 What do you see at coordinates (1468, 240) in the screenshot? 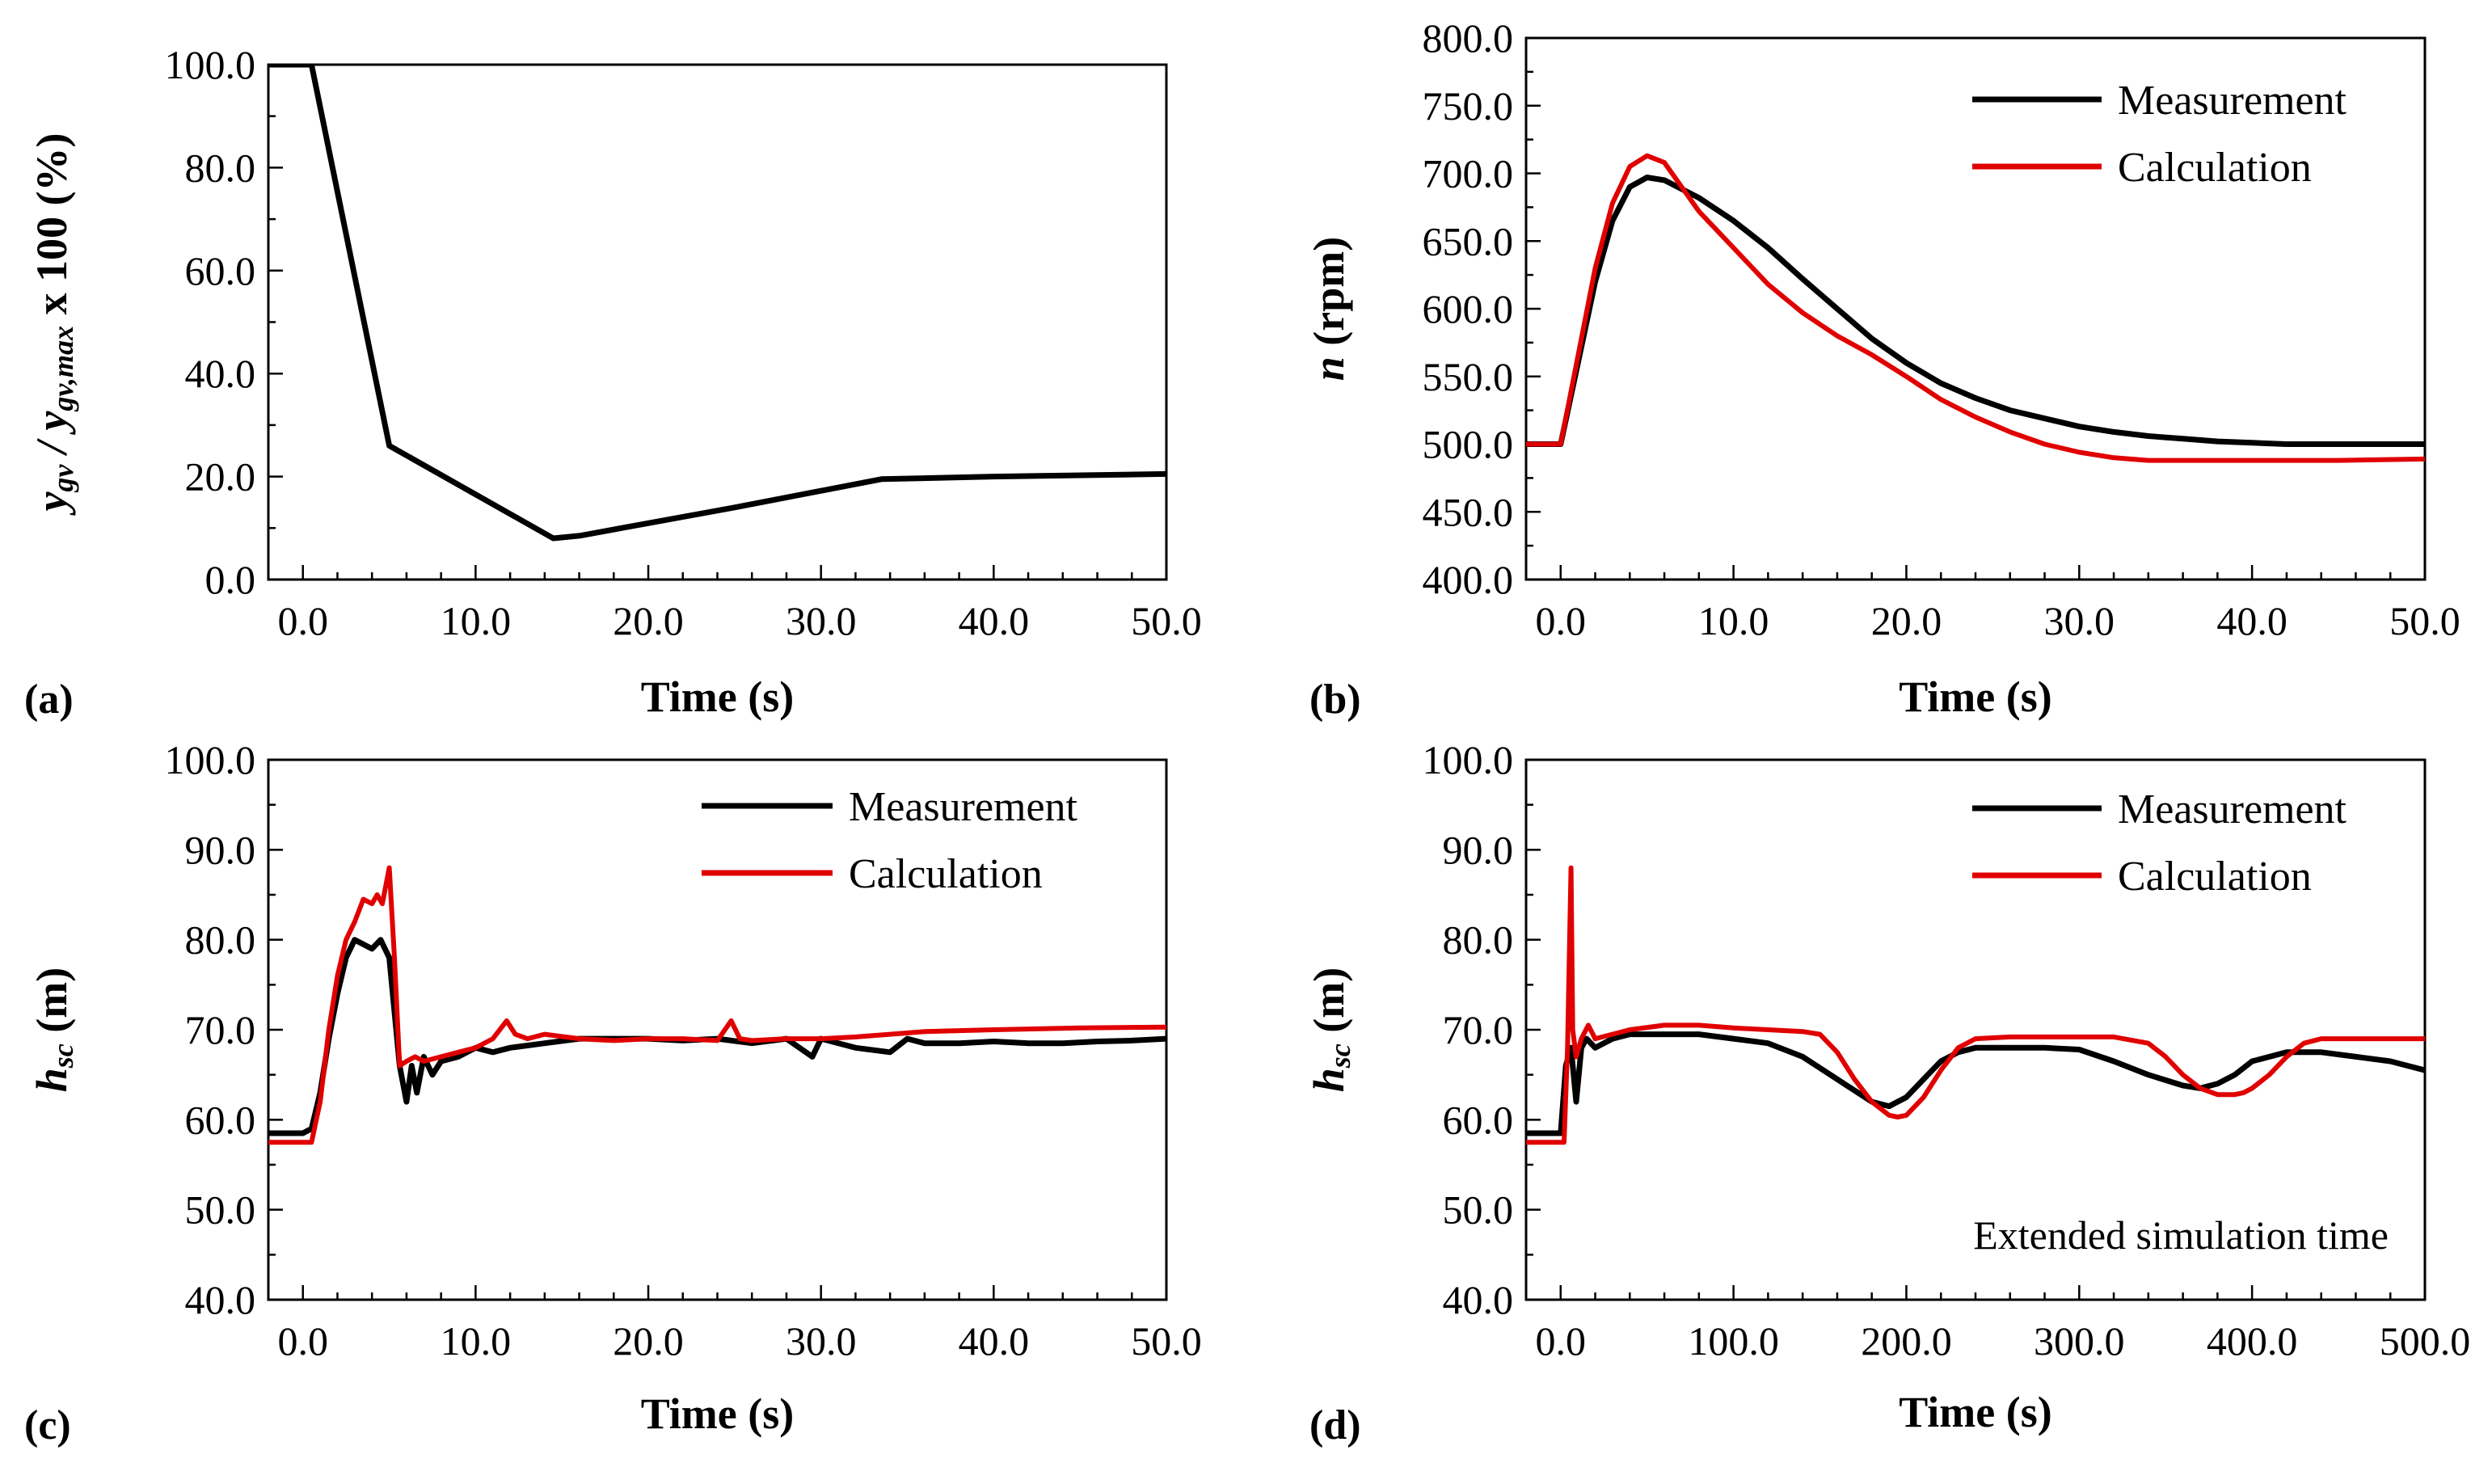
I see `y-tick-label: 650.0` at bounding box center [1468, 240].